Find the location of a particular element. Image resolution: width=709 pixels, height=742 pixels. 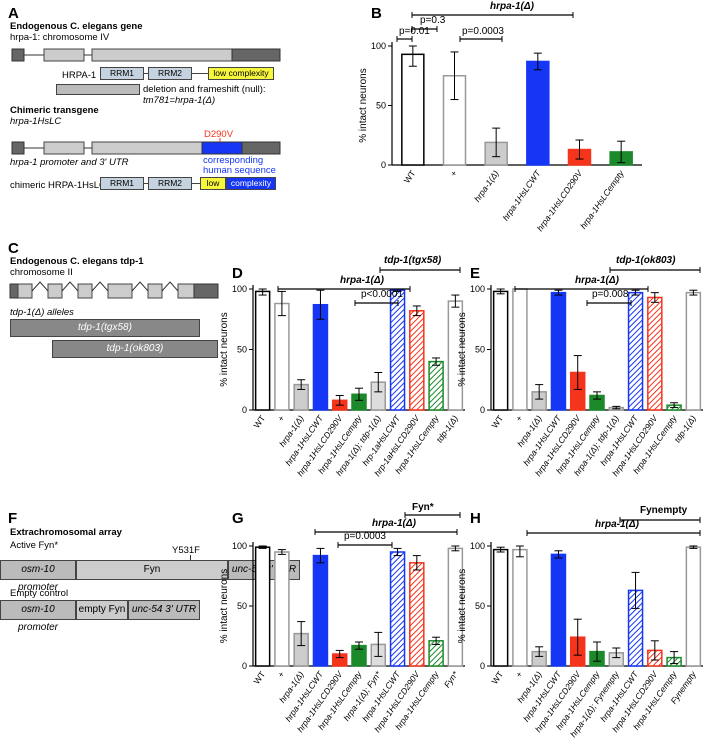

promoter-text: hrpa-1 promoter and 3' UTR is located at coordinates (69, 162).